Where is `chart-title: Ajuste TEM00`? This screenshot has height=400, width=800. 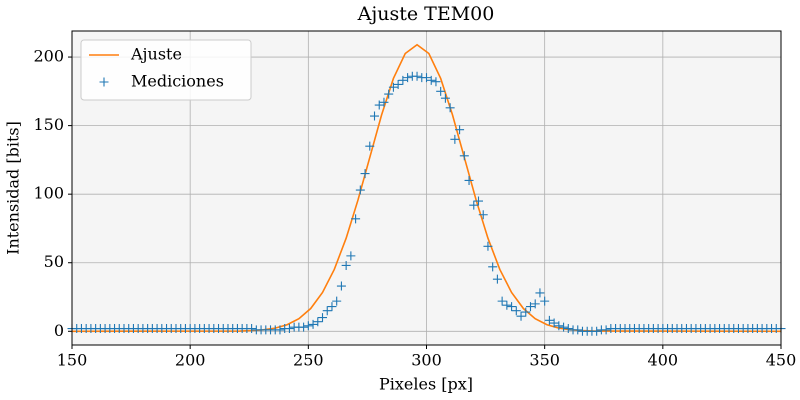
chart-title: Ajuste TEM00 is located at coordinates (426, 14).